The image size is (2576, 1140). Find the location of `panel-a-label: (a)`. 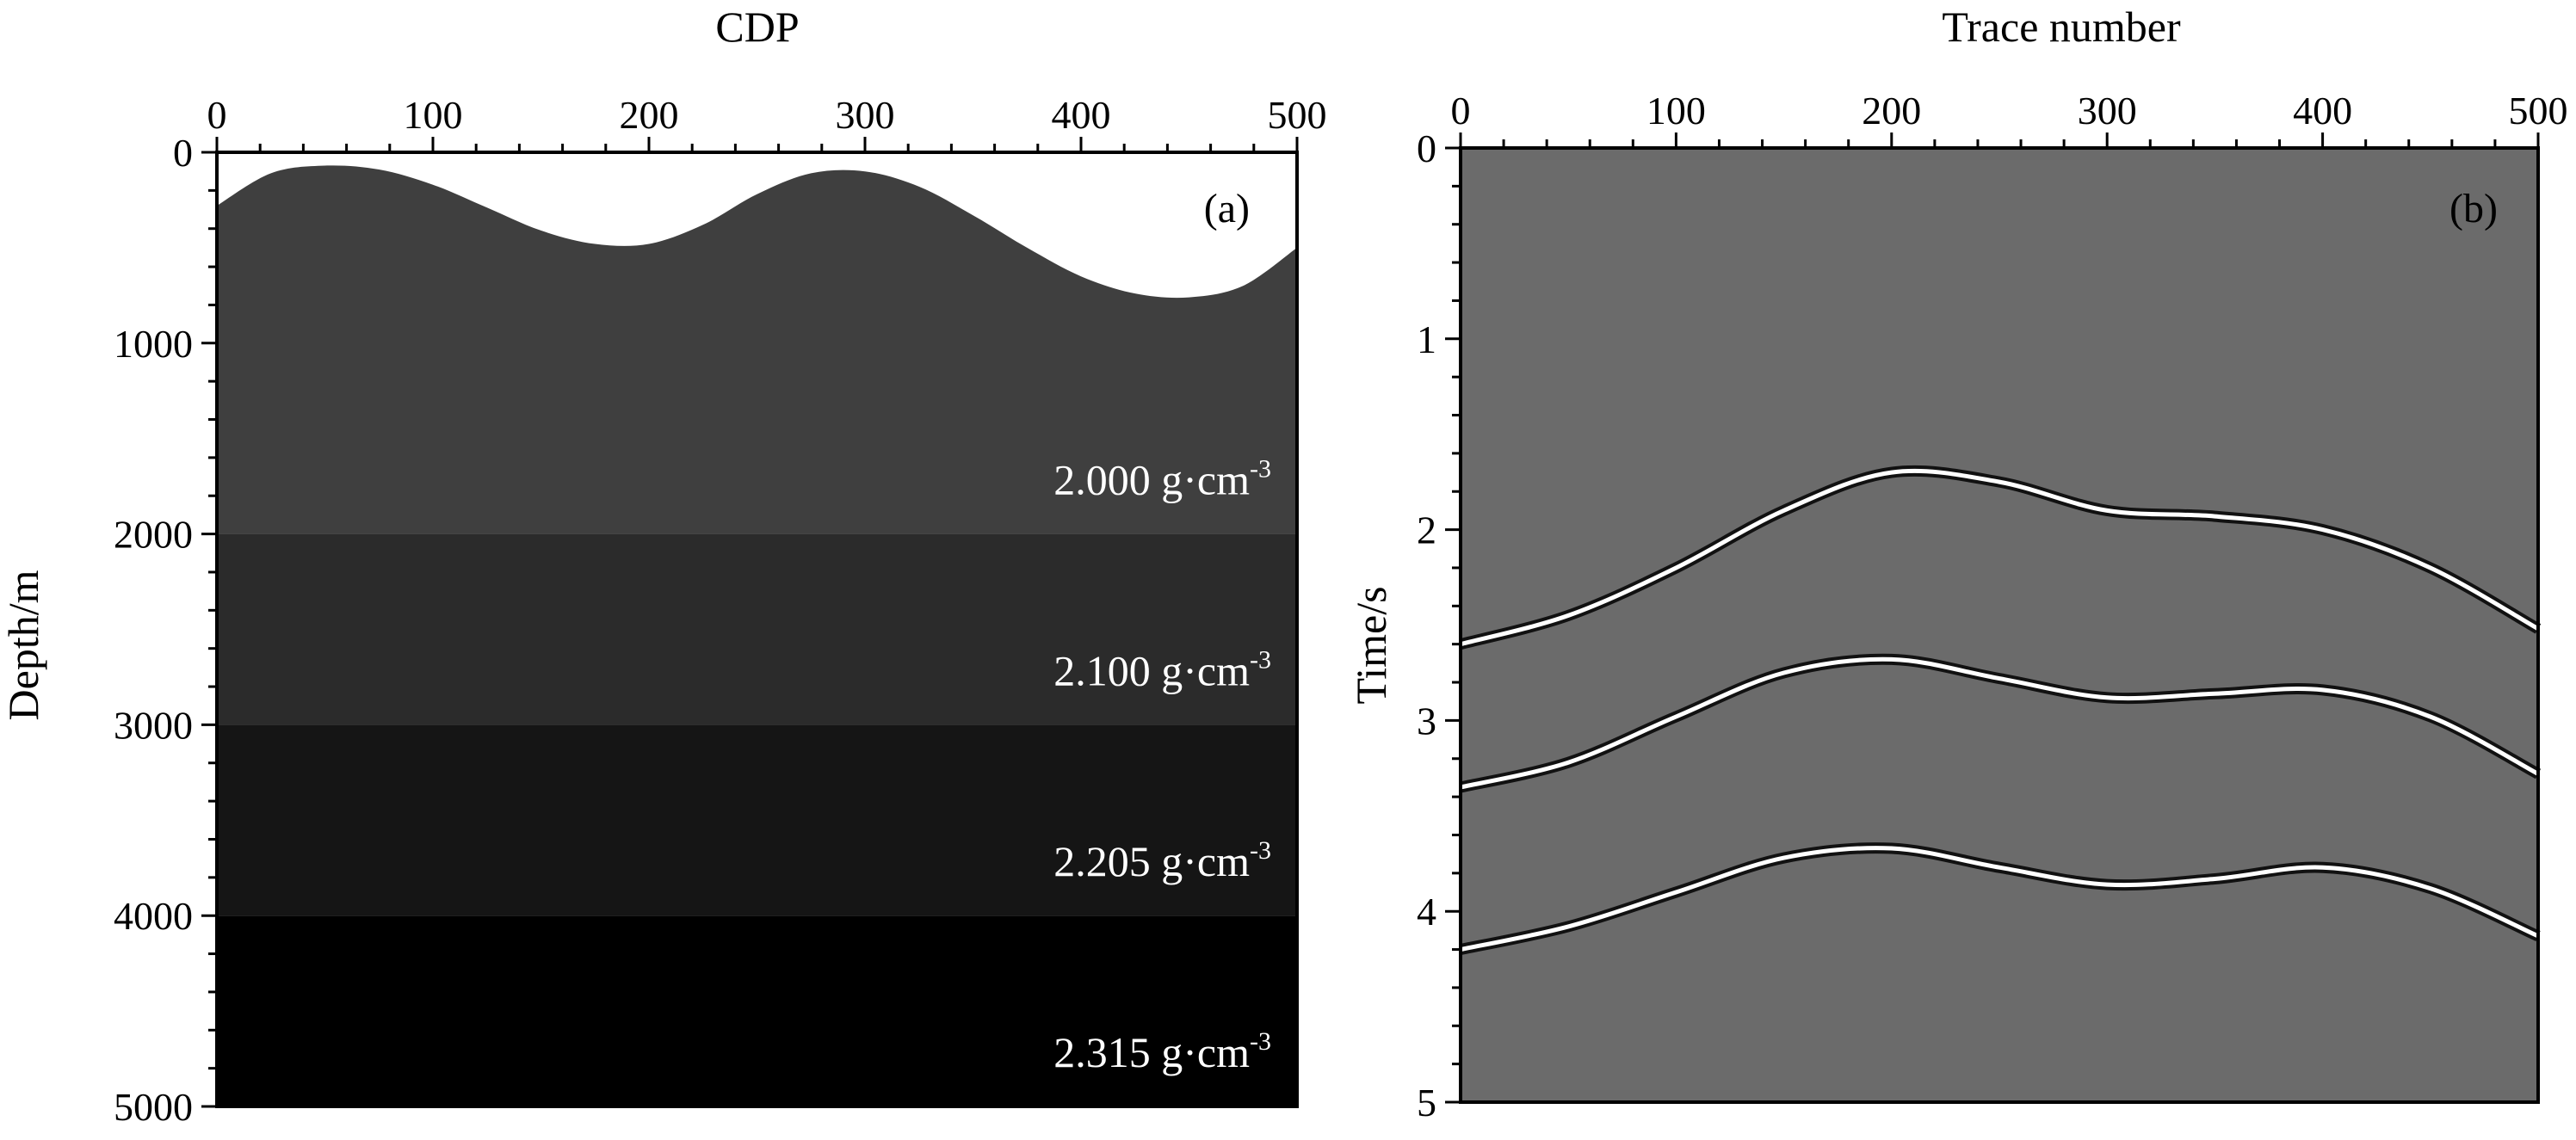

panel-a-label: (a) is located at coordinates (1227, 208).